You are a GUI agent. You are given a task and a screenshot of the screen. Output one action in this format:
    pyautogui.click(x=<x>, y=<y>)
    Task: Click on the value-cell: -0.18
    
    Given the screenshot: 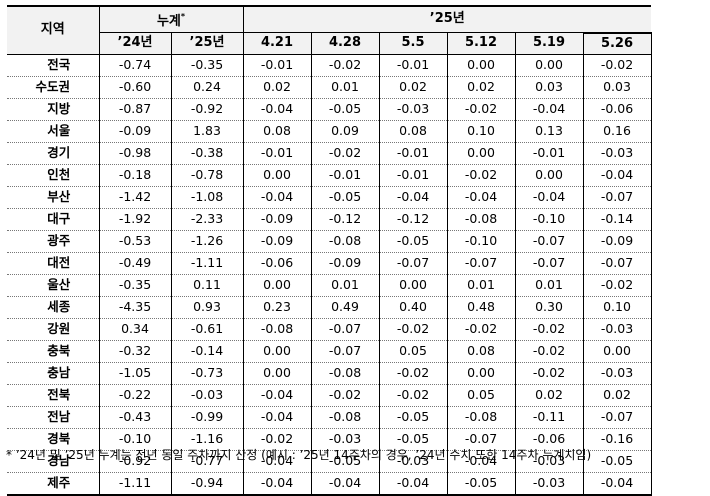 What is the action you would take?
    pyautogui.click(x=135, y=175)
    